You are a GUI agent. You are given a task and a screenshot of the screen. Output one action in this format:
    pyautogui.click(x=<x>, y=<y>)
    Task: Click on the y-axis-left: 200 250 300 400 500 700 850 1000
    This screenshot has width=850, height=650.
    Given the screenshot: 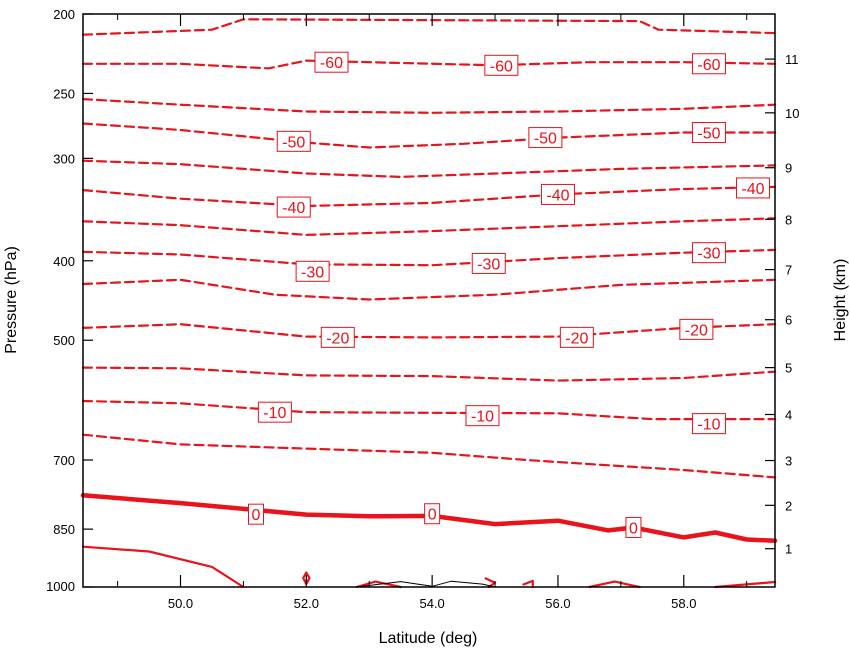 What is the action you would take?
    pyautogui.click(x=69, y=300)
    